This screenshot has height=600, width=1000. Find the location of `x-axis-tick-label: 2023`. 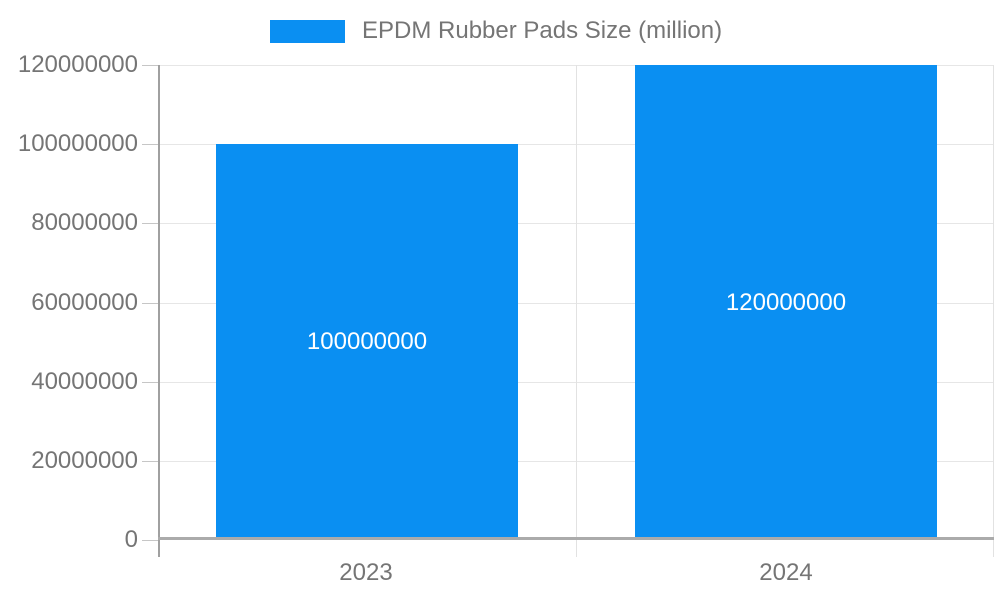

x-axis-tick-label: 2023 is located at coordinates (366, 572).